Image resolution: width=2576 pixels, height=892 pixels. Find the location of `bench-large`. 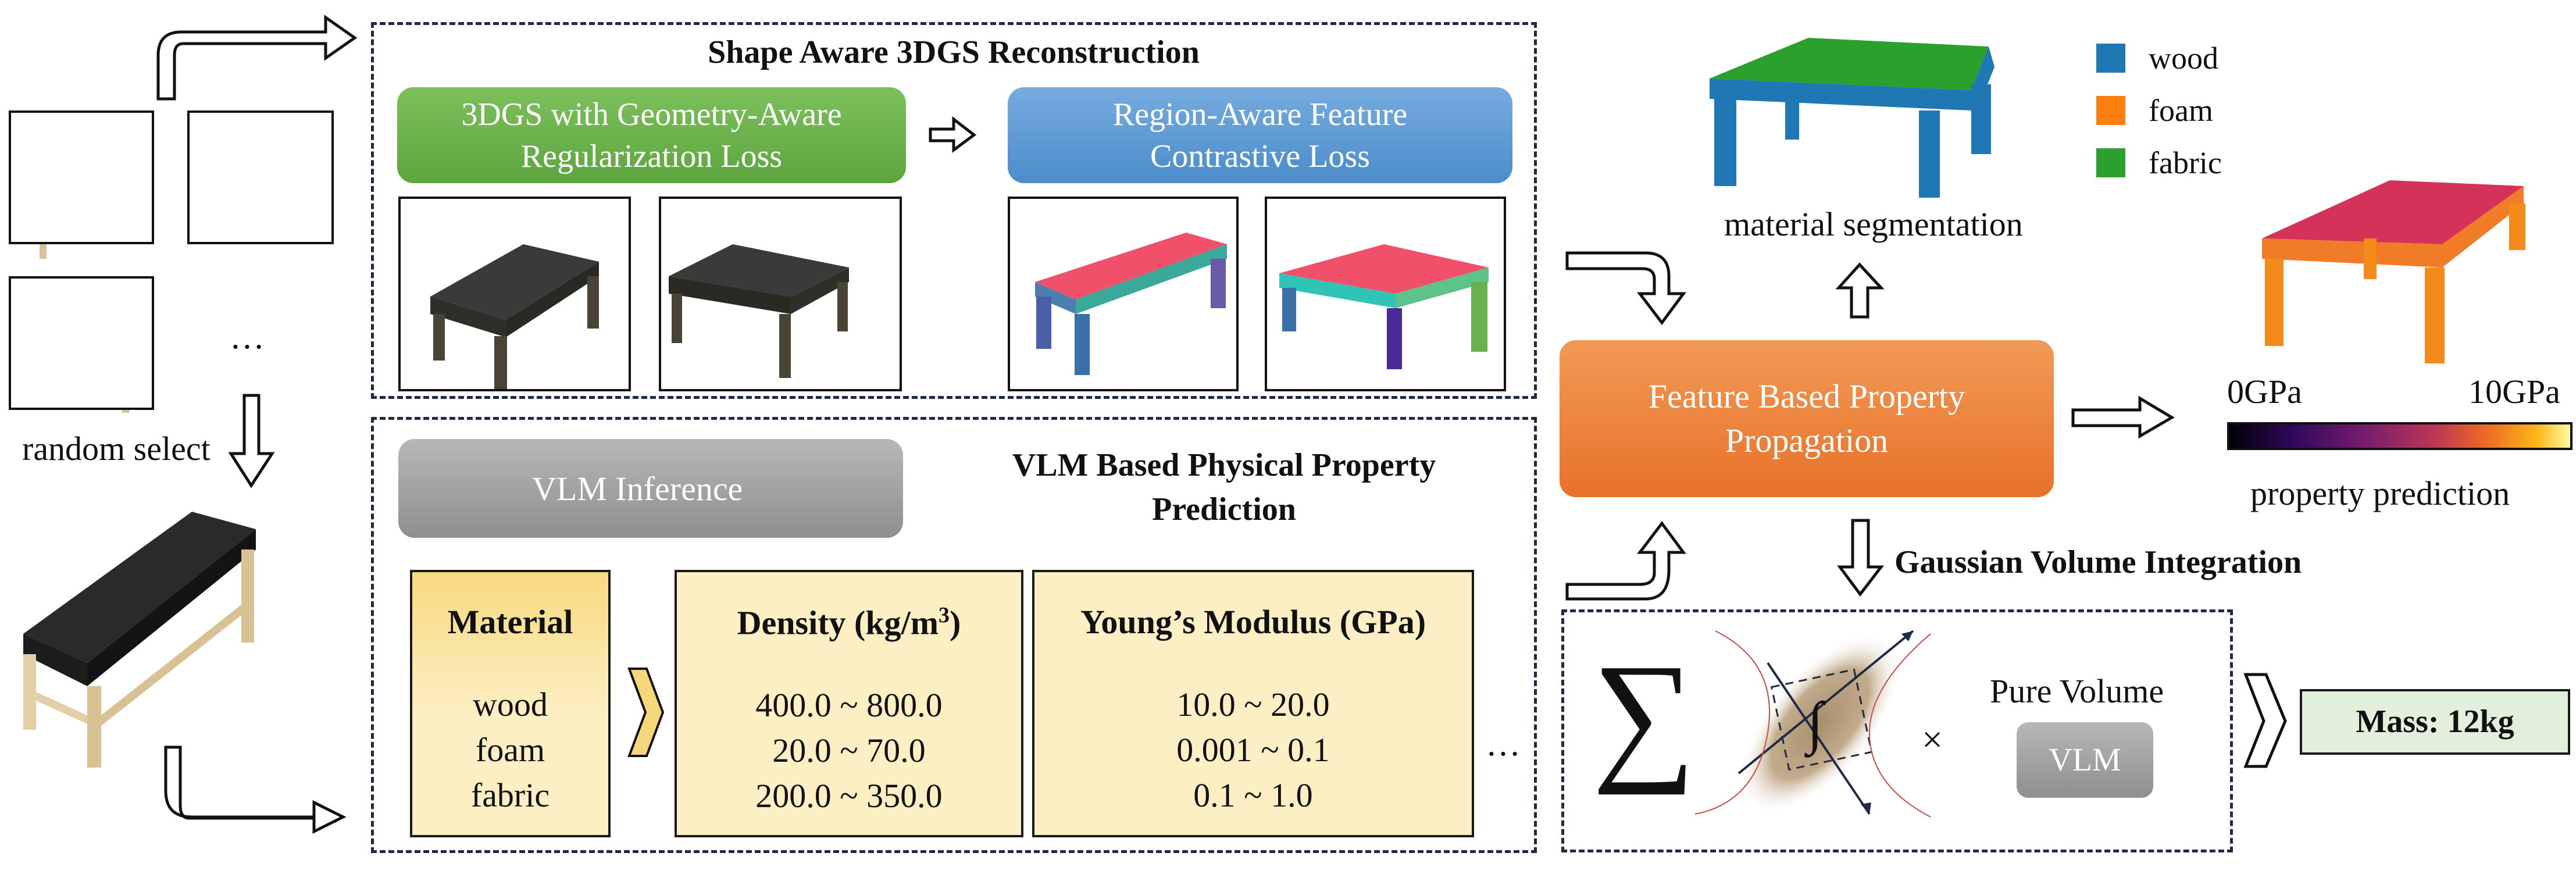

bench-large is located at coordinates (140, 640).